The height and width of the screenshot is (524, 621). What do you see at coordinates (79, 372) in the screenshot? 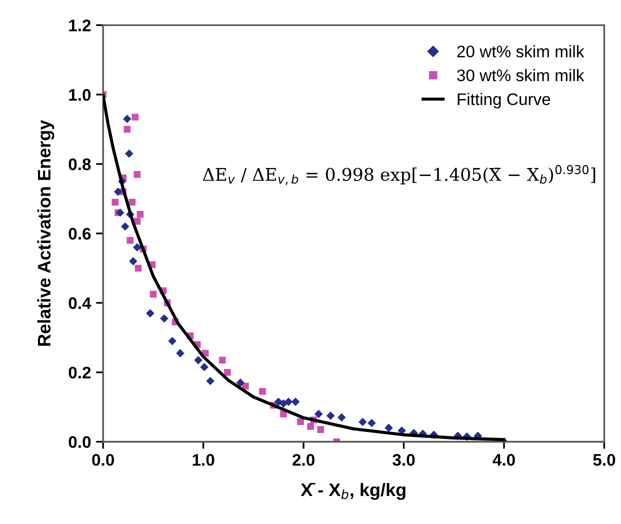
I see `y-tick-label: 0.2` at bounding box center [79, 372].